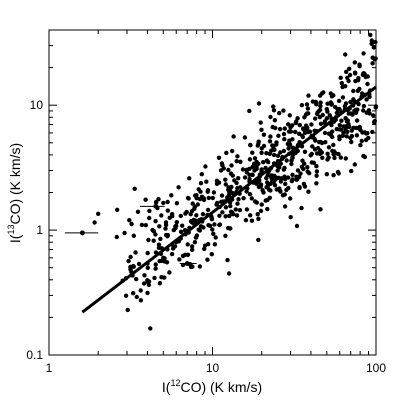 The width and height of the screenshot is (409, 407). I want to click on y-tick-label: 0.1, so click(34, 355).